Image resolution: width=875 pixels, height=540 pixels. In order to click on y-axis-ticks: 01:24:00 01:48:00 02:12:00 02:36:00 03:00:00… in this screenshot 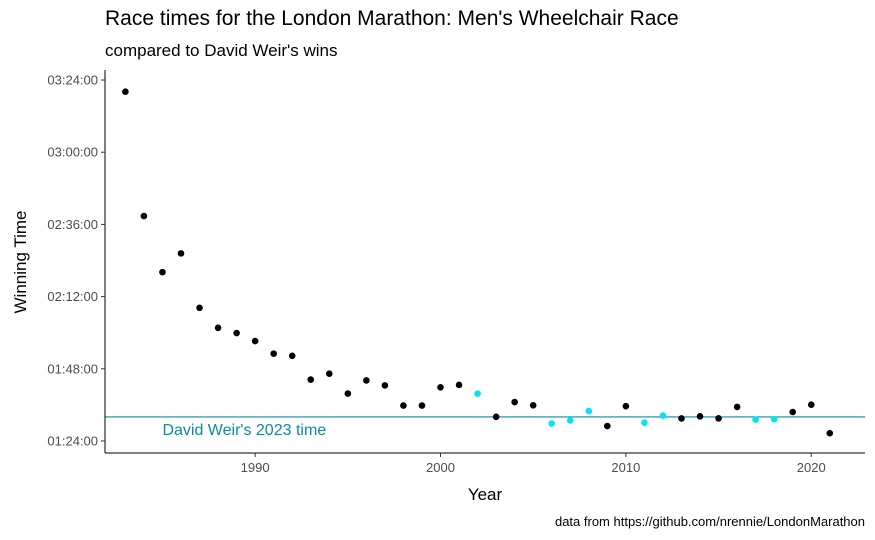, I will do `click(76, 260)`.